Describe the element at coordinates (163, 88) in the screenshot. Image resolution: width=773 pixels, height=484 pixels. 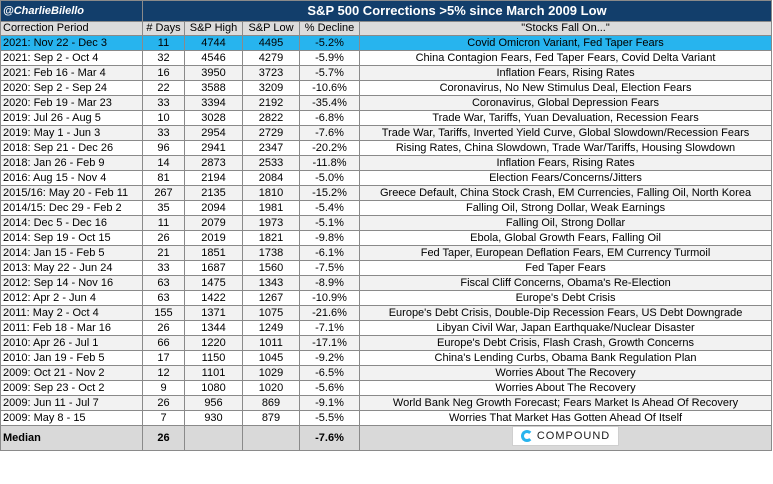
I see `days-cell: 22` at that location.